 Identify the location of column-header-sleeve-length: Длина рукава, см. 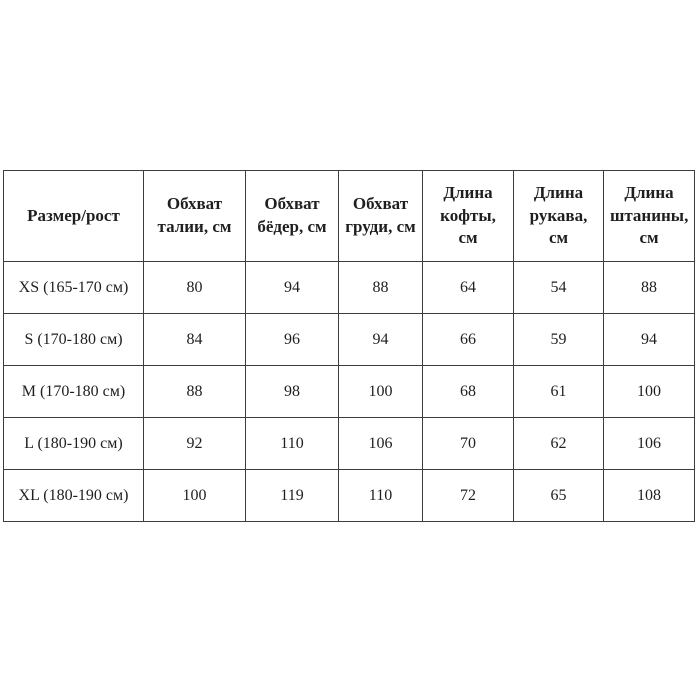
(558, 216).